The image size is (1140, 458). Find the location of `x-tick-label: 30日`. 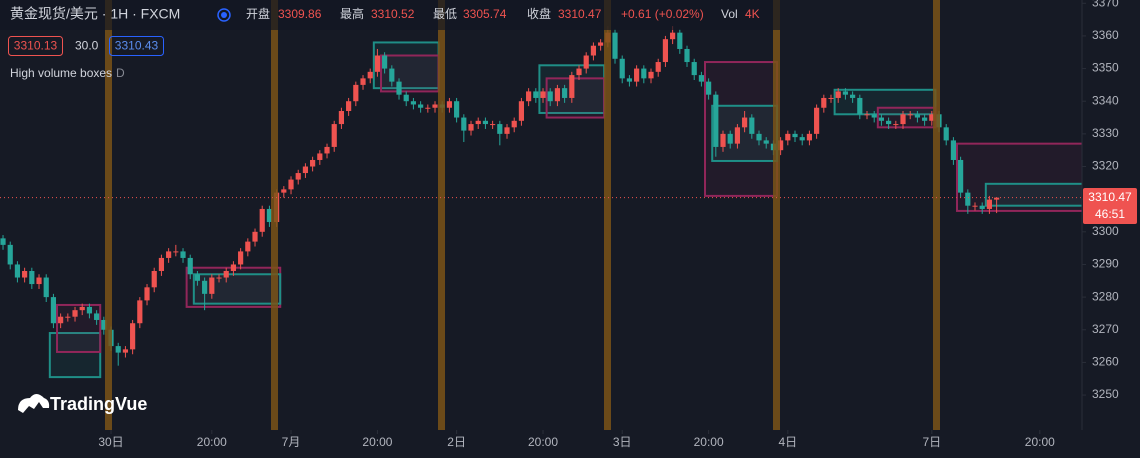

x-tick-label: 30日 is located at coordinates (110, 442).